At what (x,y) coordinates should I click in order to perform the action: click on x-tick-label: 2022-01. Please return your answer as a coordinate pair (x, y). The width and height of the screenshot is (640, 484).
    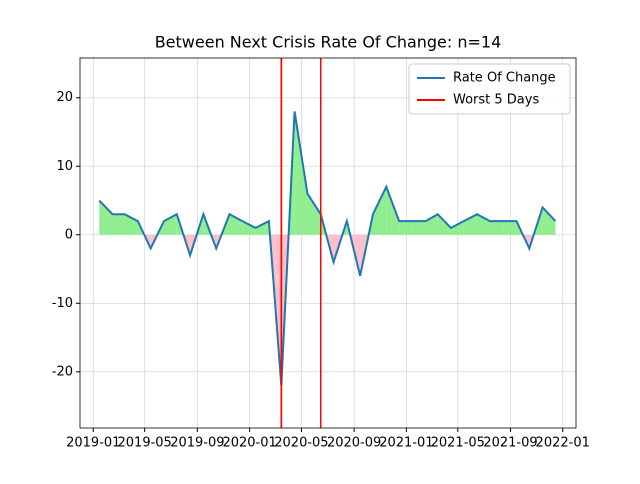
    Looking at the image, I should click on (563, 443).